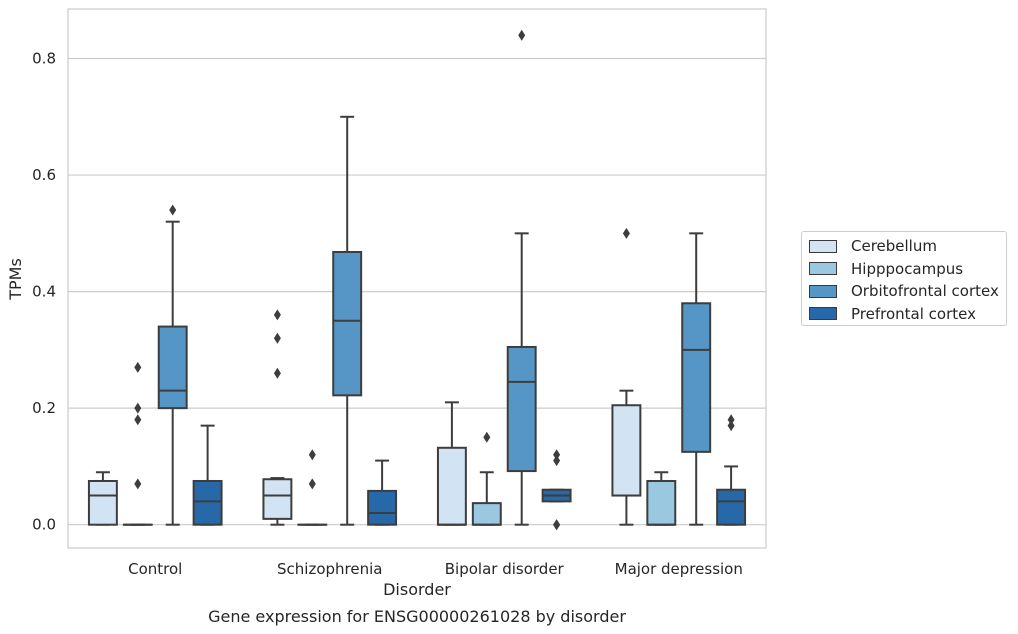 The height and width of the screenshot is (634, 1018). I want to click on x-tick-label: Control, so click(155, 569).